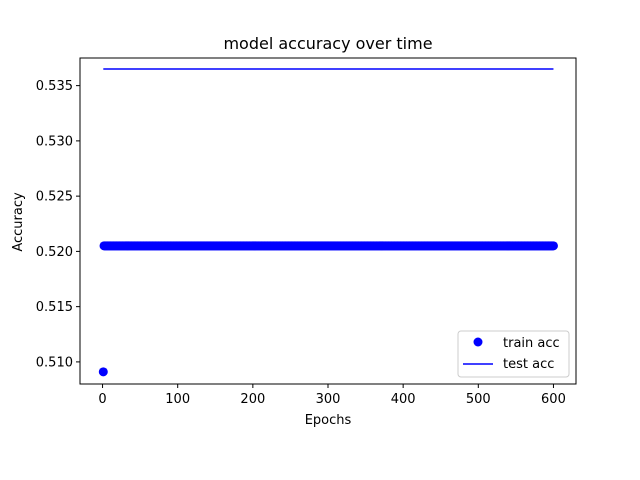 The width and height of the screenshot is (640, 480). What do you see at coordinates (478, 399) in the screenshot?
I see `x-tick-label: 500` at bounding box center [478, 399].